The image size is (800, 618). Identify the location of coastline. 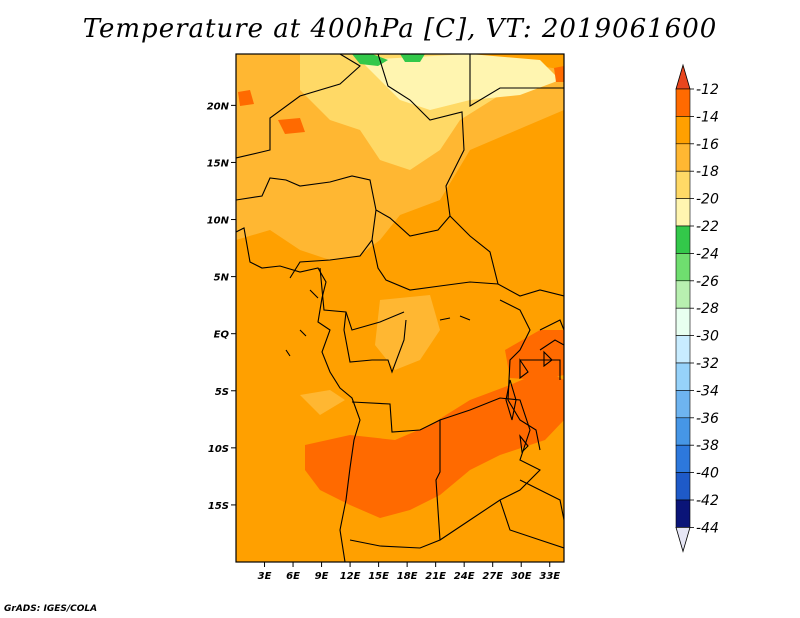
(298, 394).